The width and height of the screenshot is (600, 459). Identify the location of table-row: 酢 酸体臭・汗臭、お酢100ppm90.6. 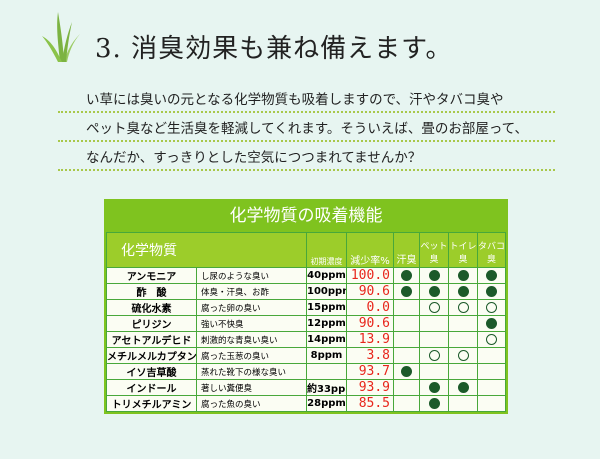
(306, 291).